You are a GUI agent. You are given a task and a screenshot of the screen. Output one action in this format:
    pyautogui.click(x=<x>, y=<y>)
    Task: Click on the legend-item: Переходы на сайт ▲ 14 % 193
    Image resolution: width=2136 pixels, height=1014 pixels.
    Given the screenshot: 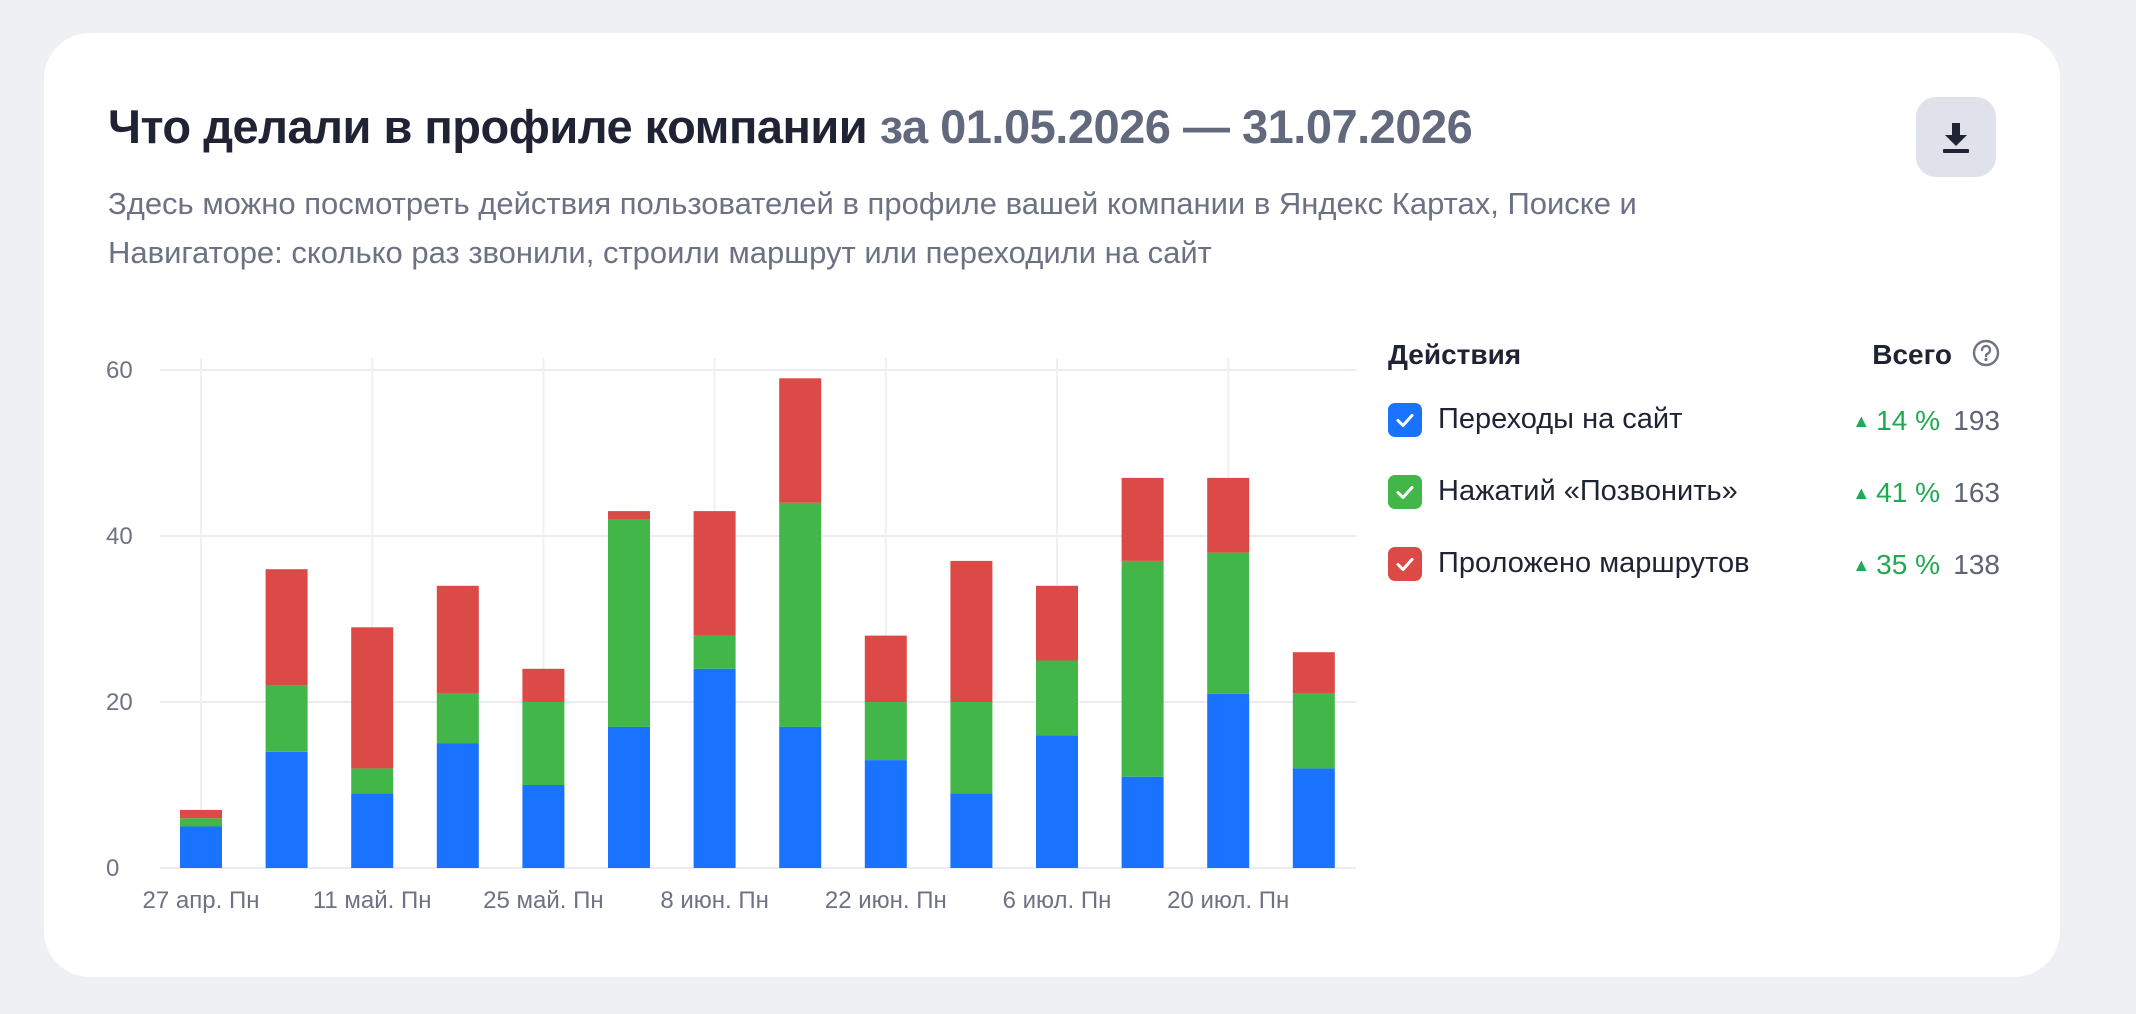 What is the action you would take?
    pyautogui.click(x=1694, y=425)
    